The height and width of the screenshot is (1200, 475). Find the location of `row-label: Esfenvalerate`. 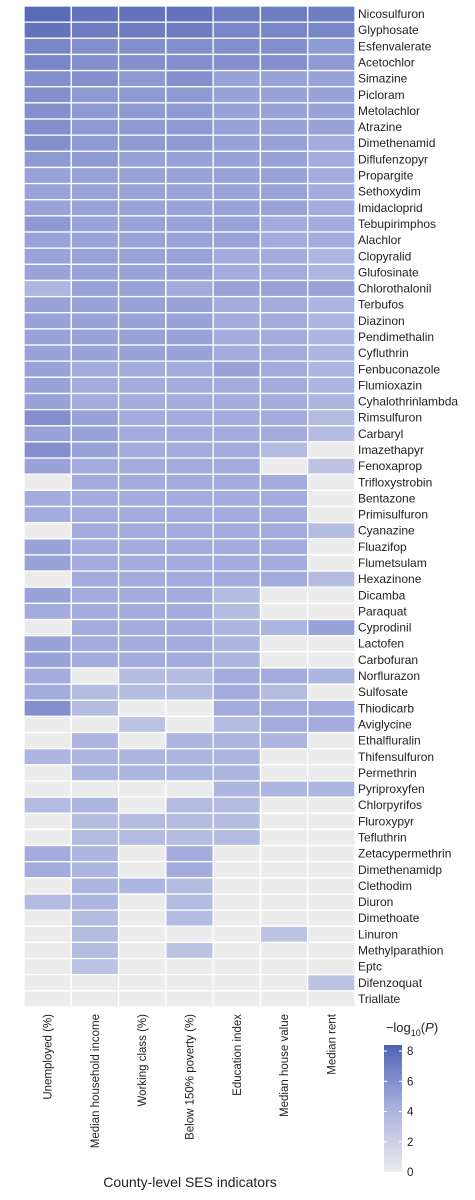

row-label: Esfenvalerate is located at coordinates (395, 46).